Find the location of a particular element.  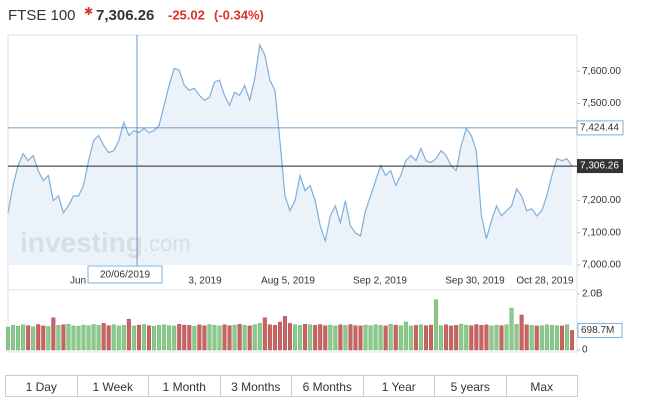

last-price-label: 7,306.26 is located at coordinates (599, 166).